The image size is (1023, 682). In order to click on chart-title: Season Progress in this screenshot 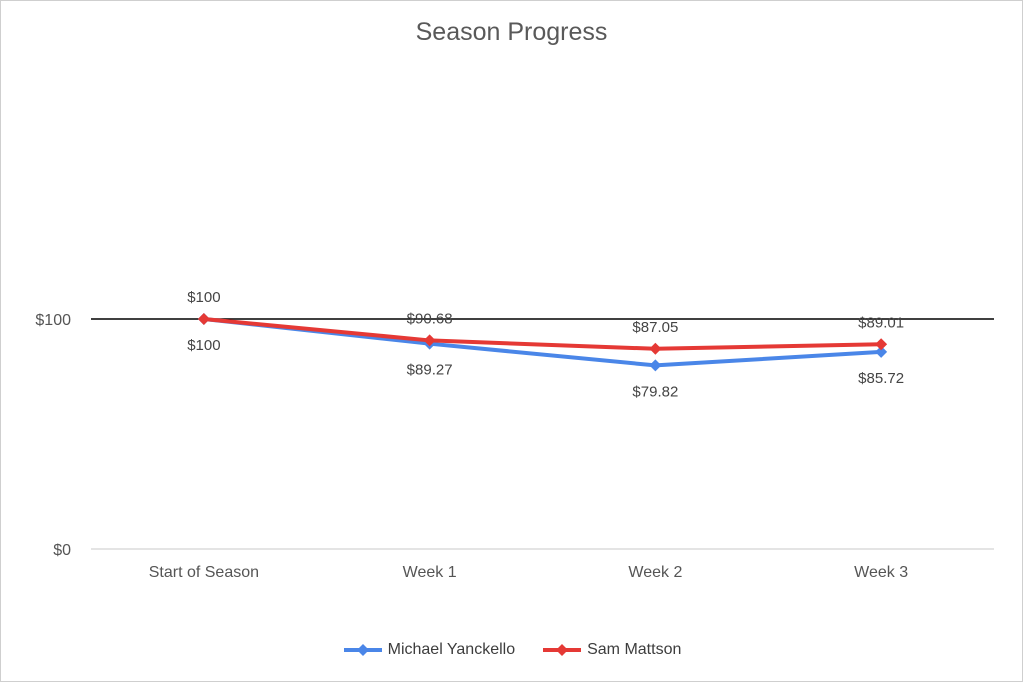, I will do `click(511, 32)`.